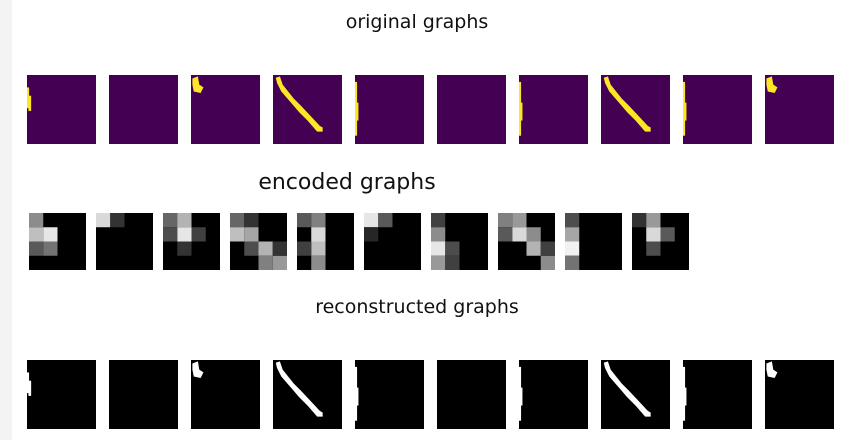 Image resolution: width=850 pixels, height=440 pixels. What do you see at coordinates (417, 307) in the screenshot?
I see `reconstructed-graphs-title: reconstructed graphs` at bounding box center [417, 307].